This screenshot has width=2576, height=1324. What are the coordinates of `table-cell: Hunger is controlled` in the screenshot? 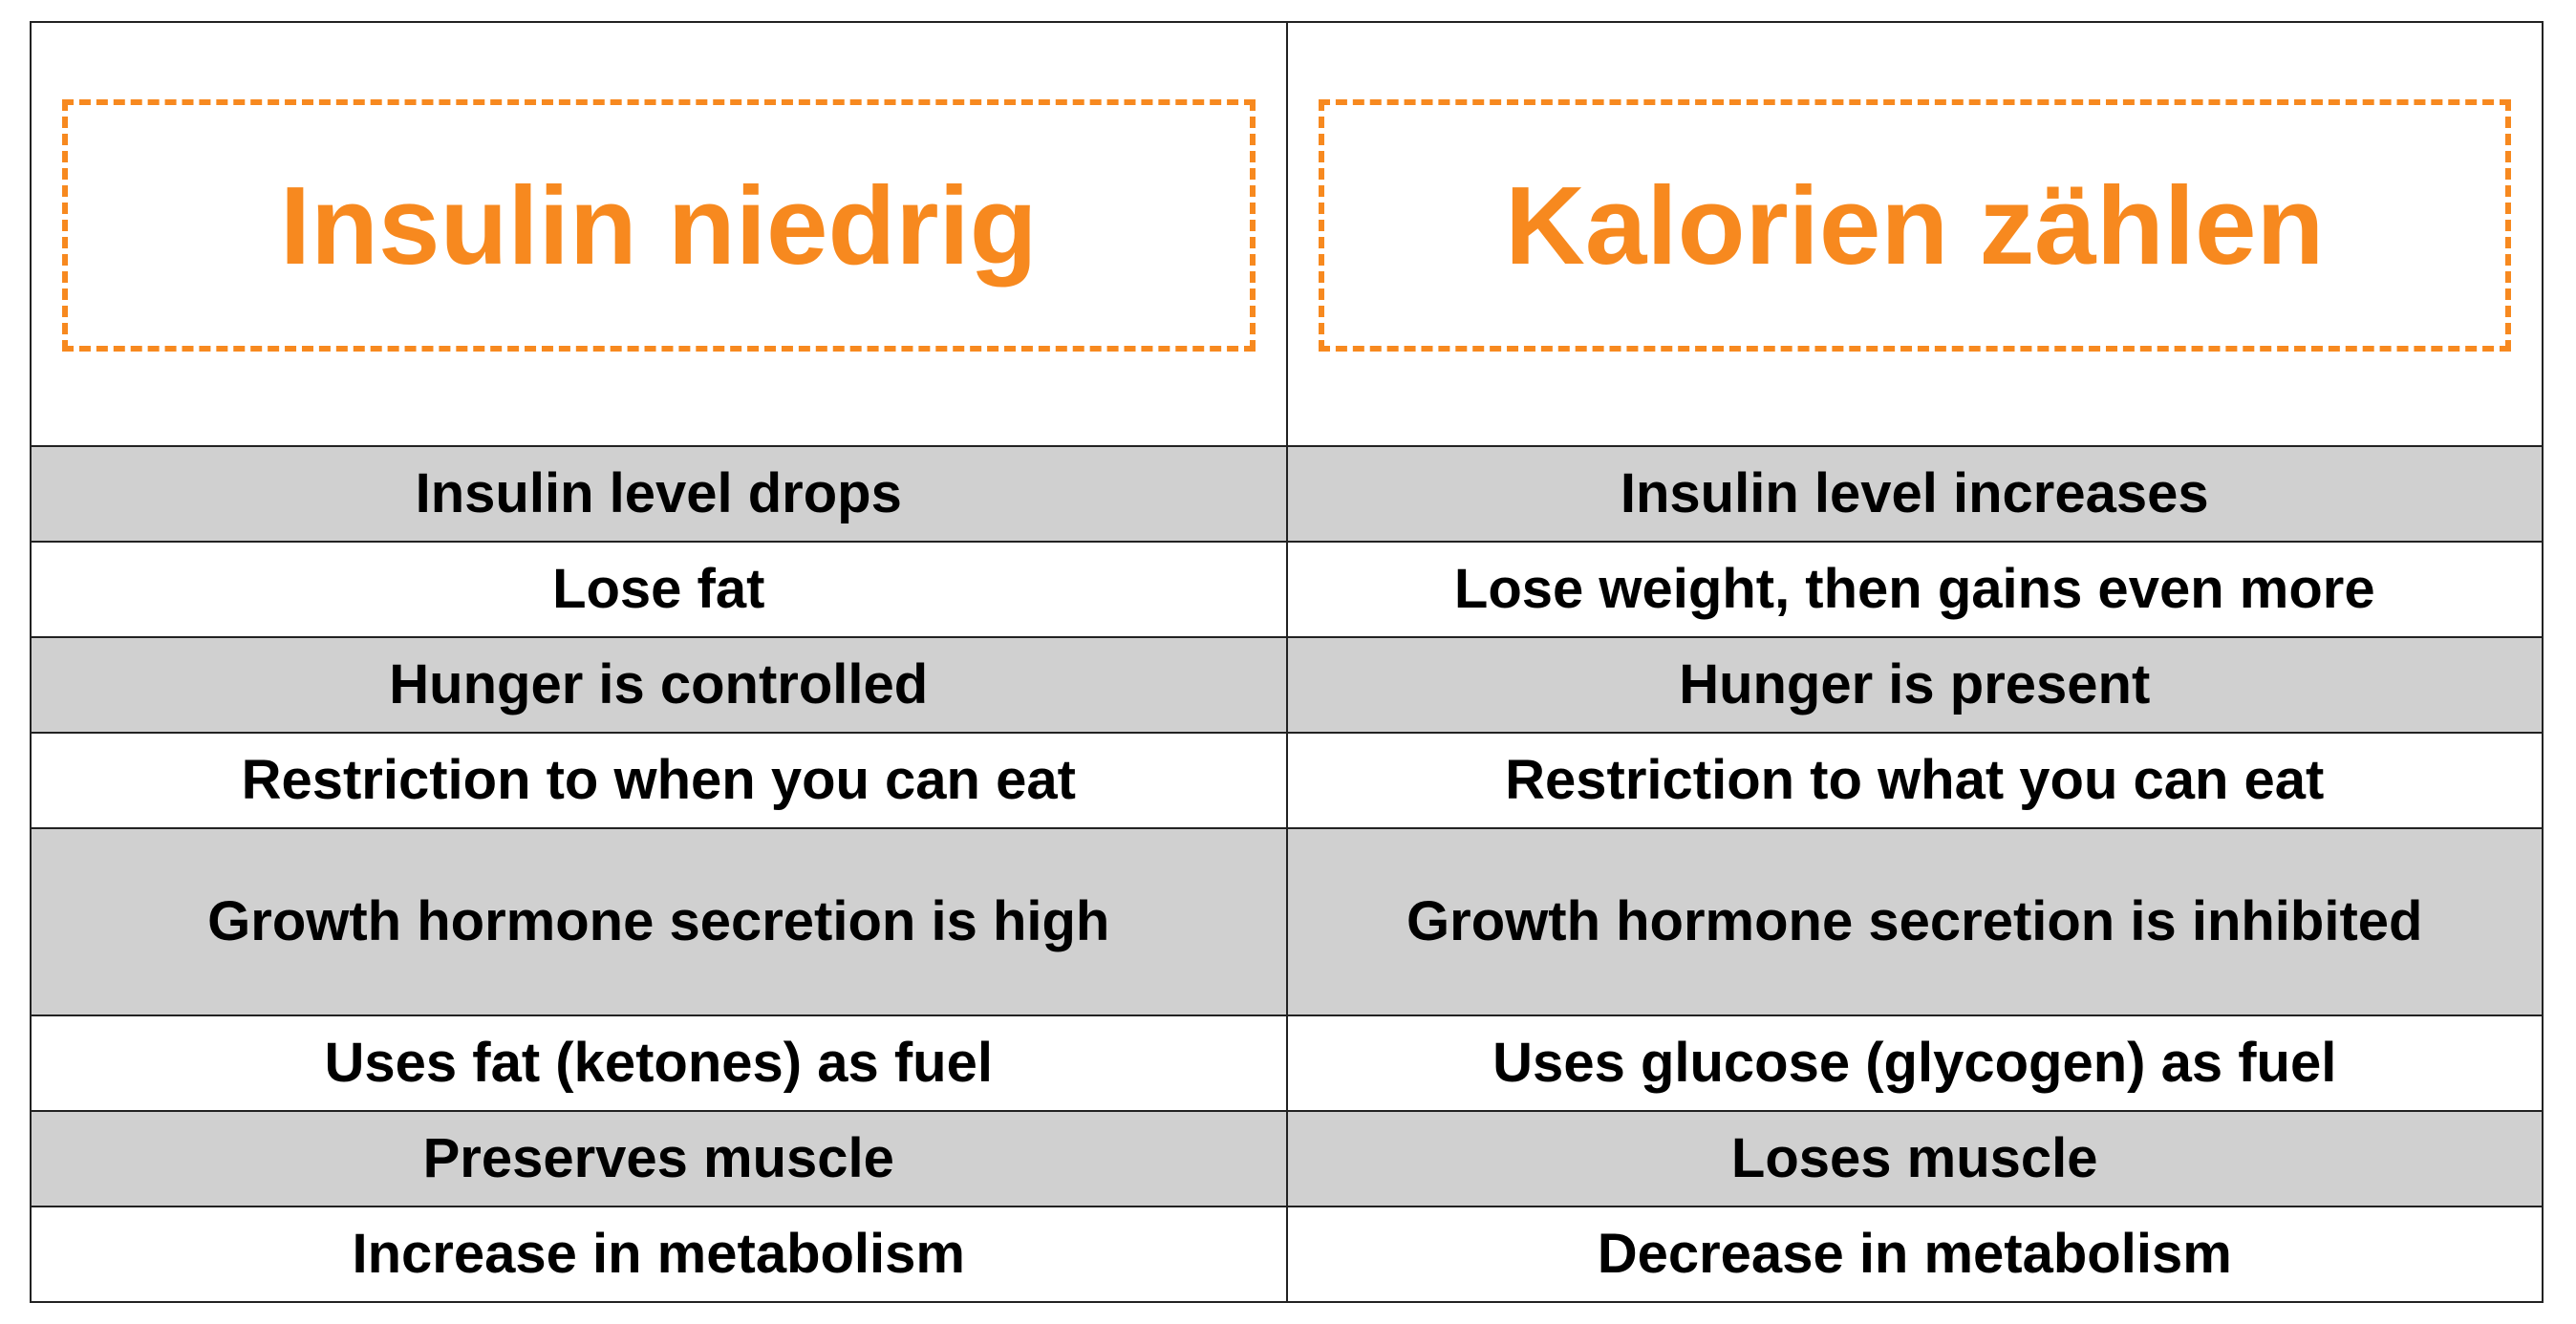 It's located at (659, 685).